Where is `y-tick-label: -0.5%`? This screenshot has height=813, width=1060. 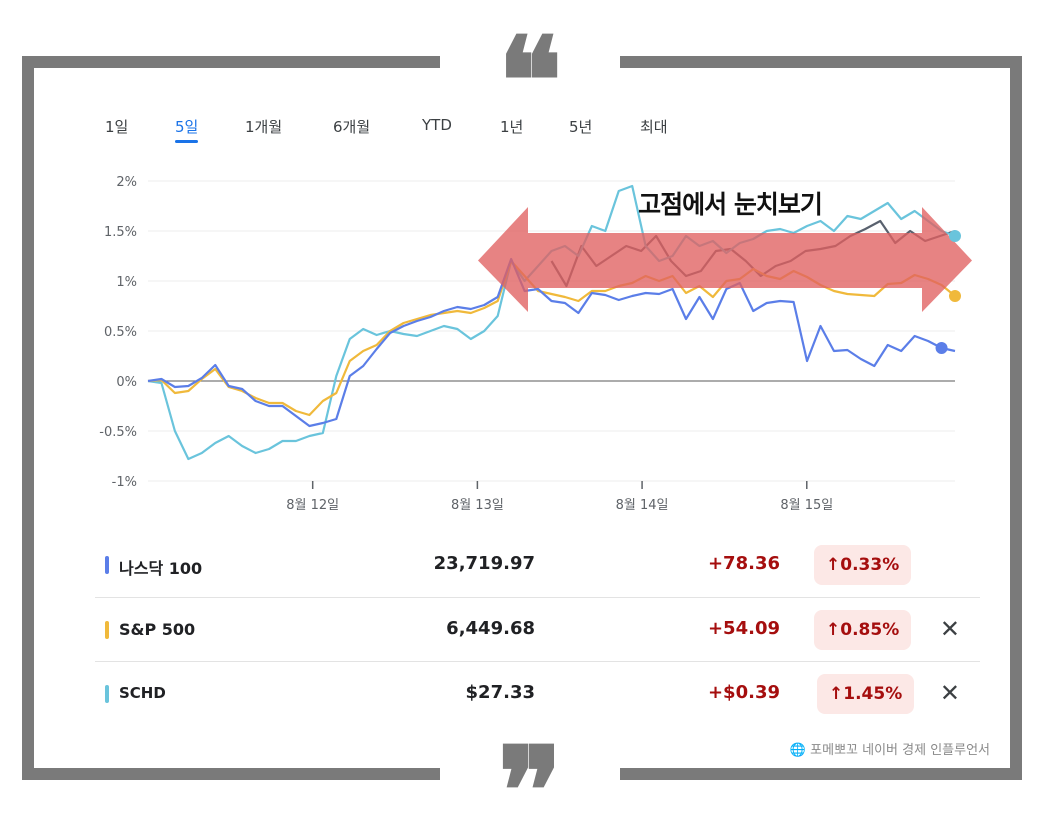 y-tick-label: -0.5% is located at coordinates (118, 432).